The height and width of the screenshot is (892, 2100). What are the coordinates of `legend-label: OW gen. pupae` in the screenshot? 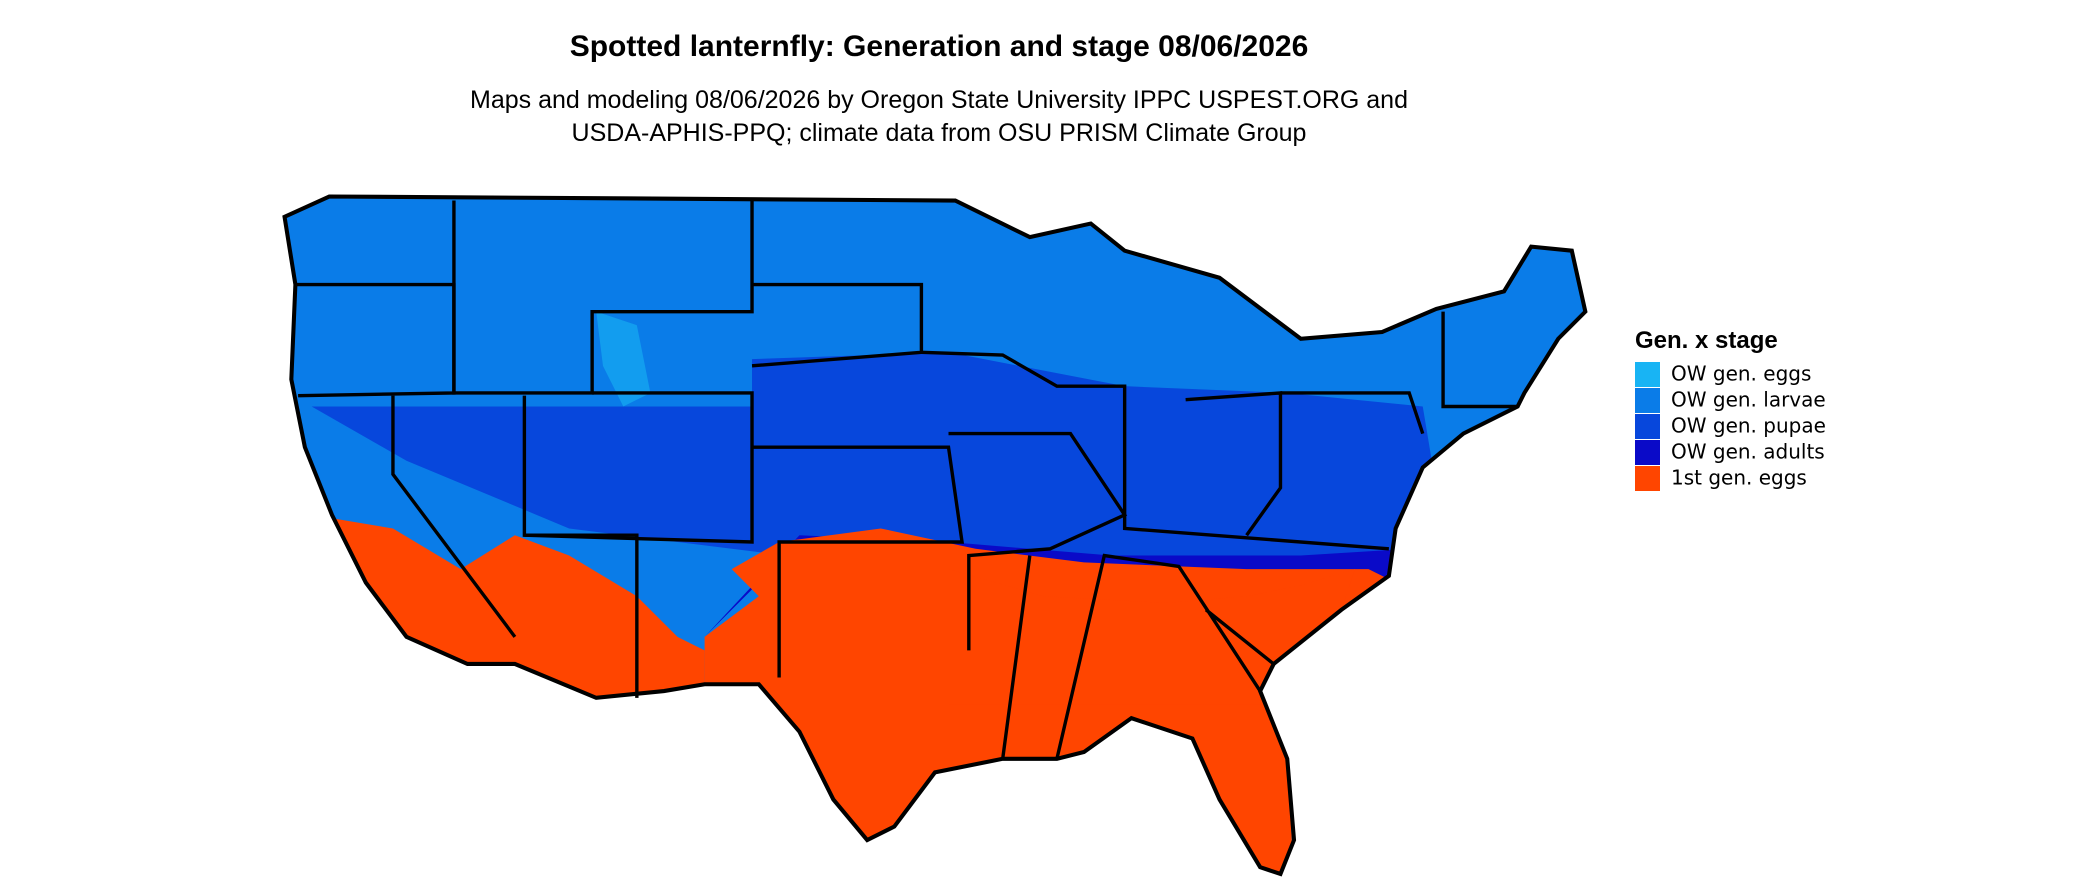 It's located at (1748, 426).